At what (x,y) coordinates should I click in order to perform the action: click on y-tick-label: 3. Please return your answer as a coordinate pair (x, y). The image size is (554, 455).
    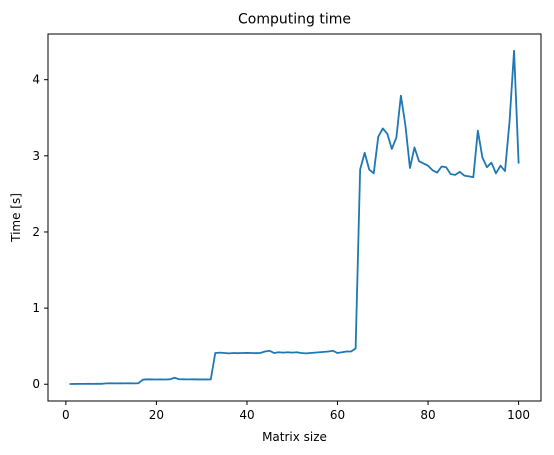
    Looking at the image, I should click on (36, 156).